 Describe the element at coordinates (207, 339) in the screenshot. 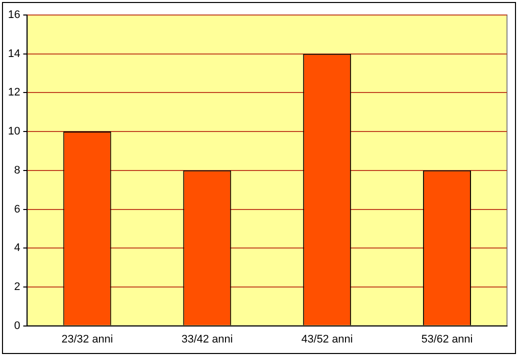

I see `x-tick-label: 33/42 anni` at that location.